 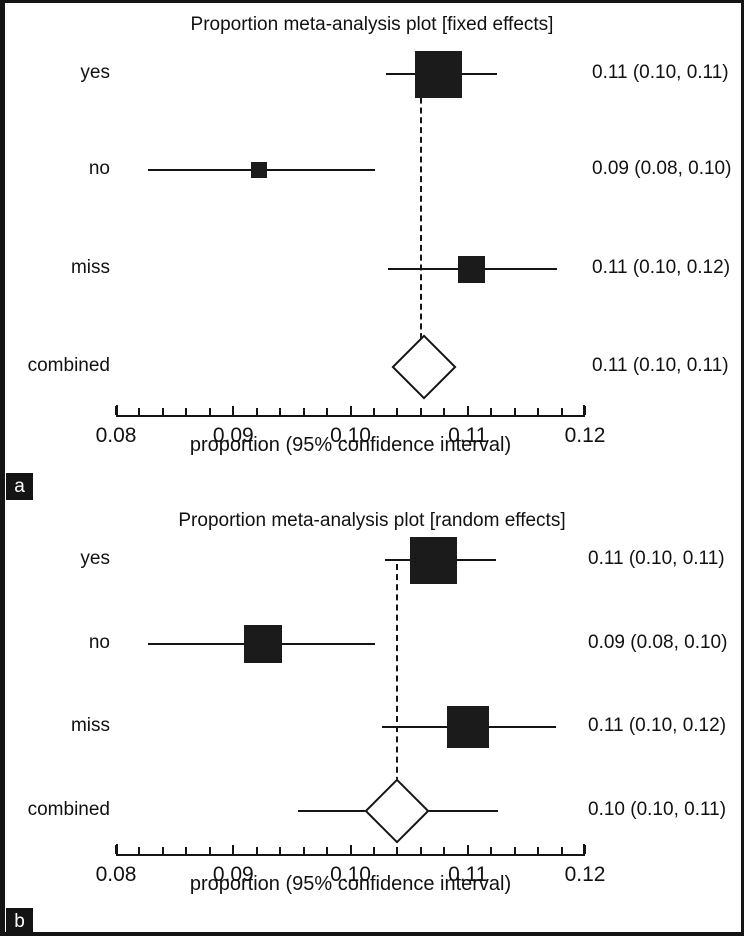 What do you see at coordinates (372, 1) in the screenshot?
I see `figure-border-top` at bounding box center [372, 1].